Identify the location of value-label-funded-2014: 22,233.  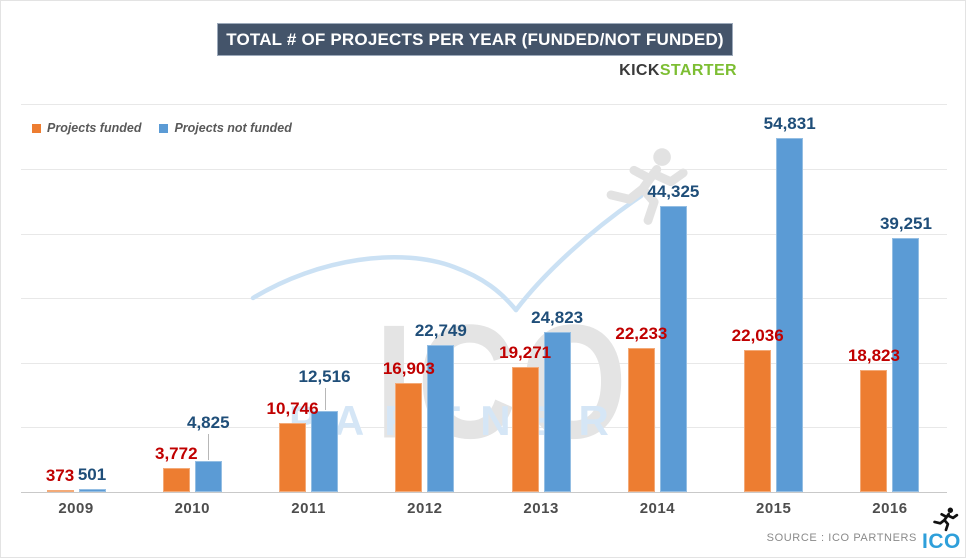
(641, 334).